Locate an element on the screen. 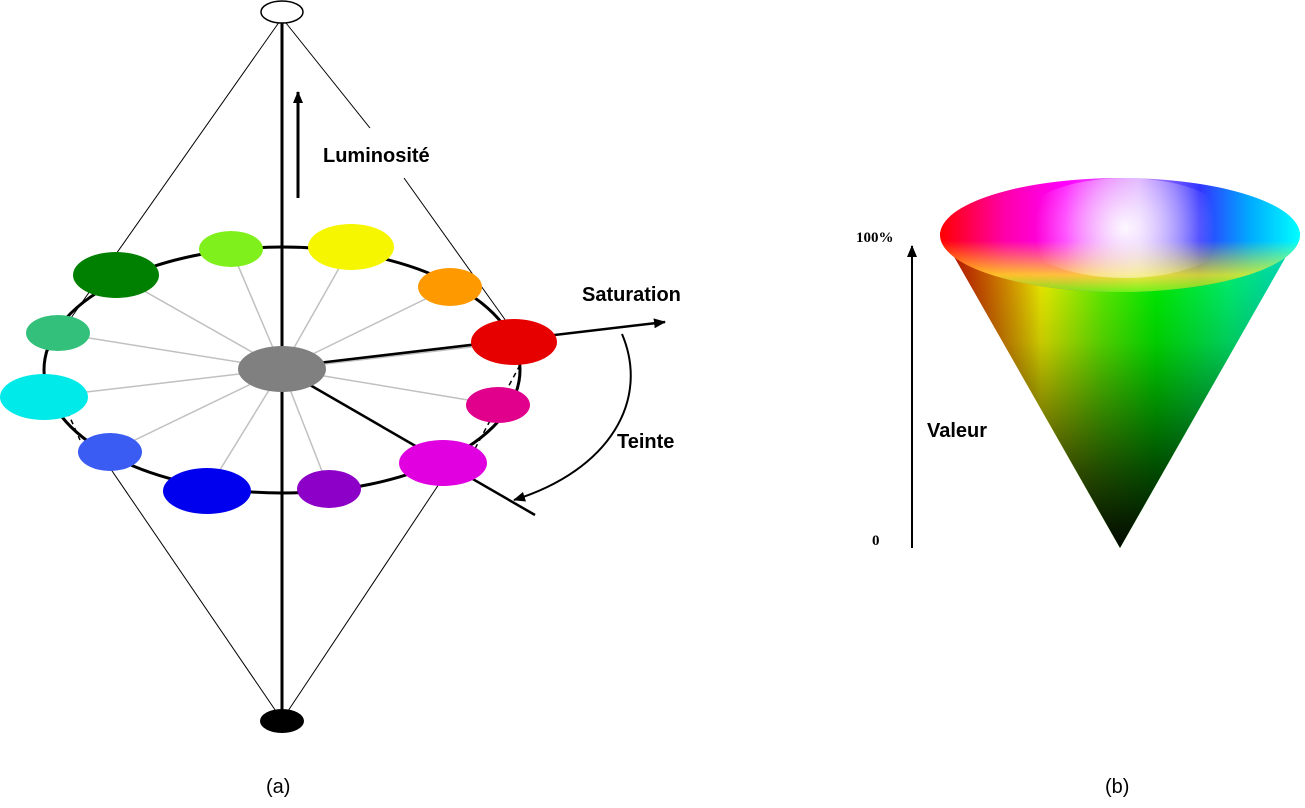 The image size is (1305, 808). hue-node-cyan is located at coordinates (44, 397).